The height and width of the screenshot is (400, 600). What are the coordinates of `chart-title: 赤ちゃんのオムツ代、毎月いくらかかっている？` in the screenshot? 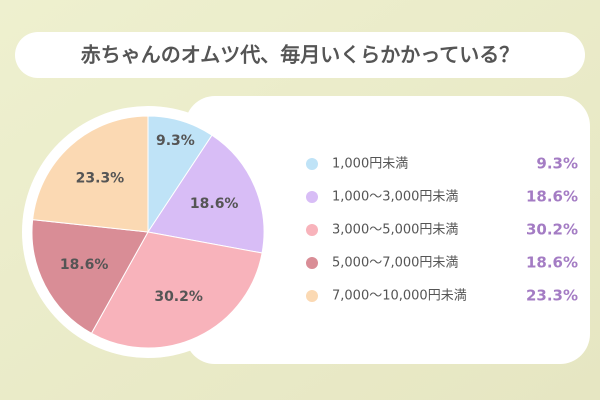 It's located at (300, 55).